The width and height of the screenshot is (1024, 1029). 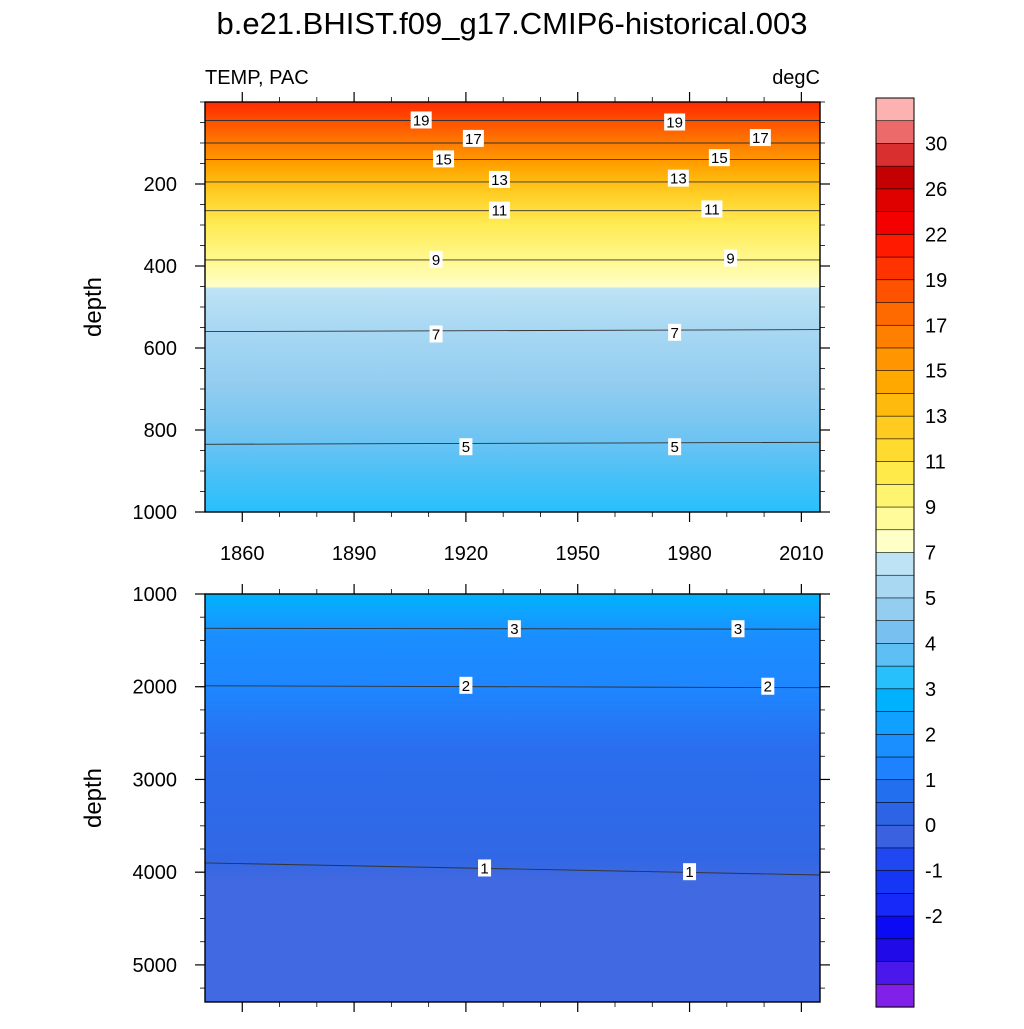 What do you see at coordinates (160, 431) in the screenshot?
I see `y-tick-label: 800` at bounding box center [160, 431].